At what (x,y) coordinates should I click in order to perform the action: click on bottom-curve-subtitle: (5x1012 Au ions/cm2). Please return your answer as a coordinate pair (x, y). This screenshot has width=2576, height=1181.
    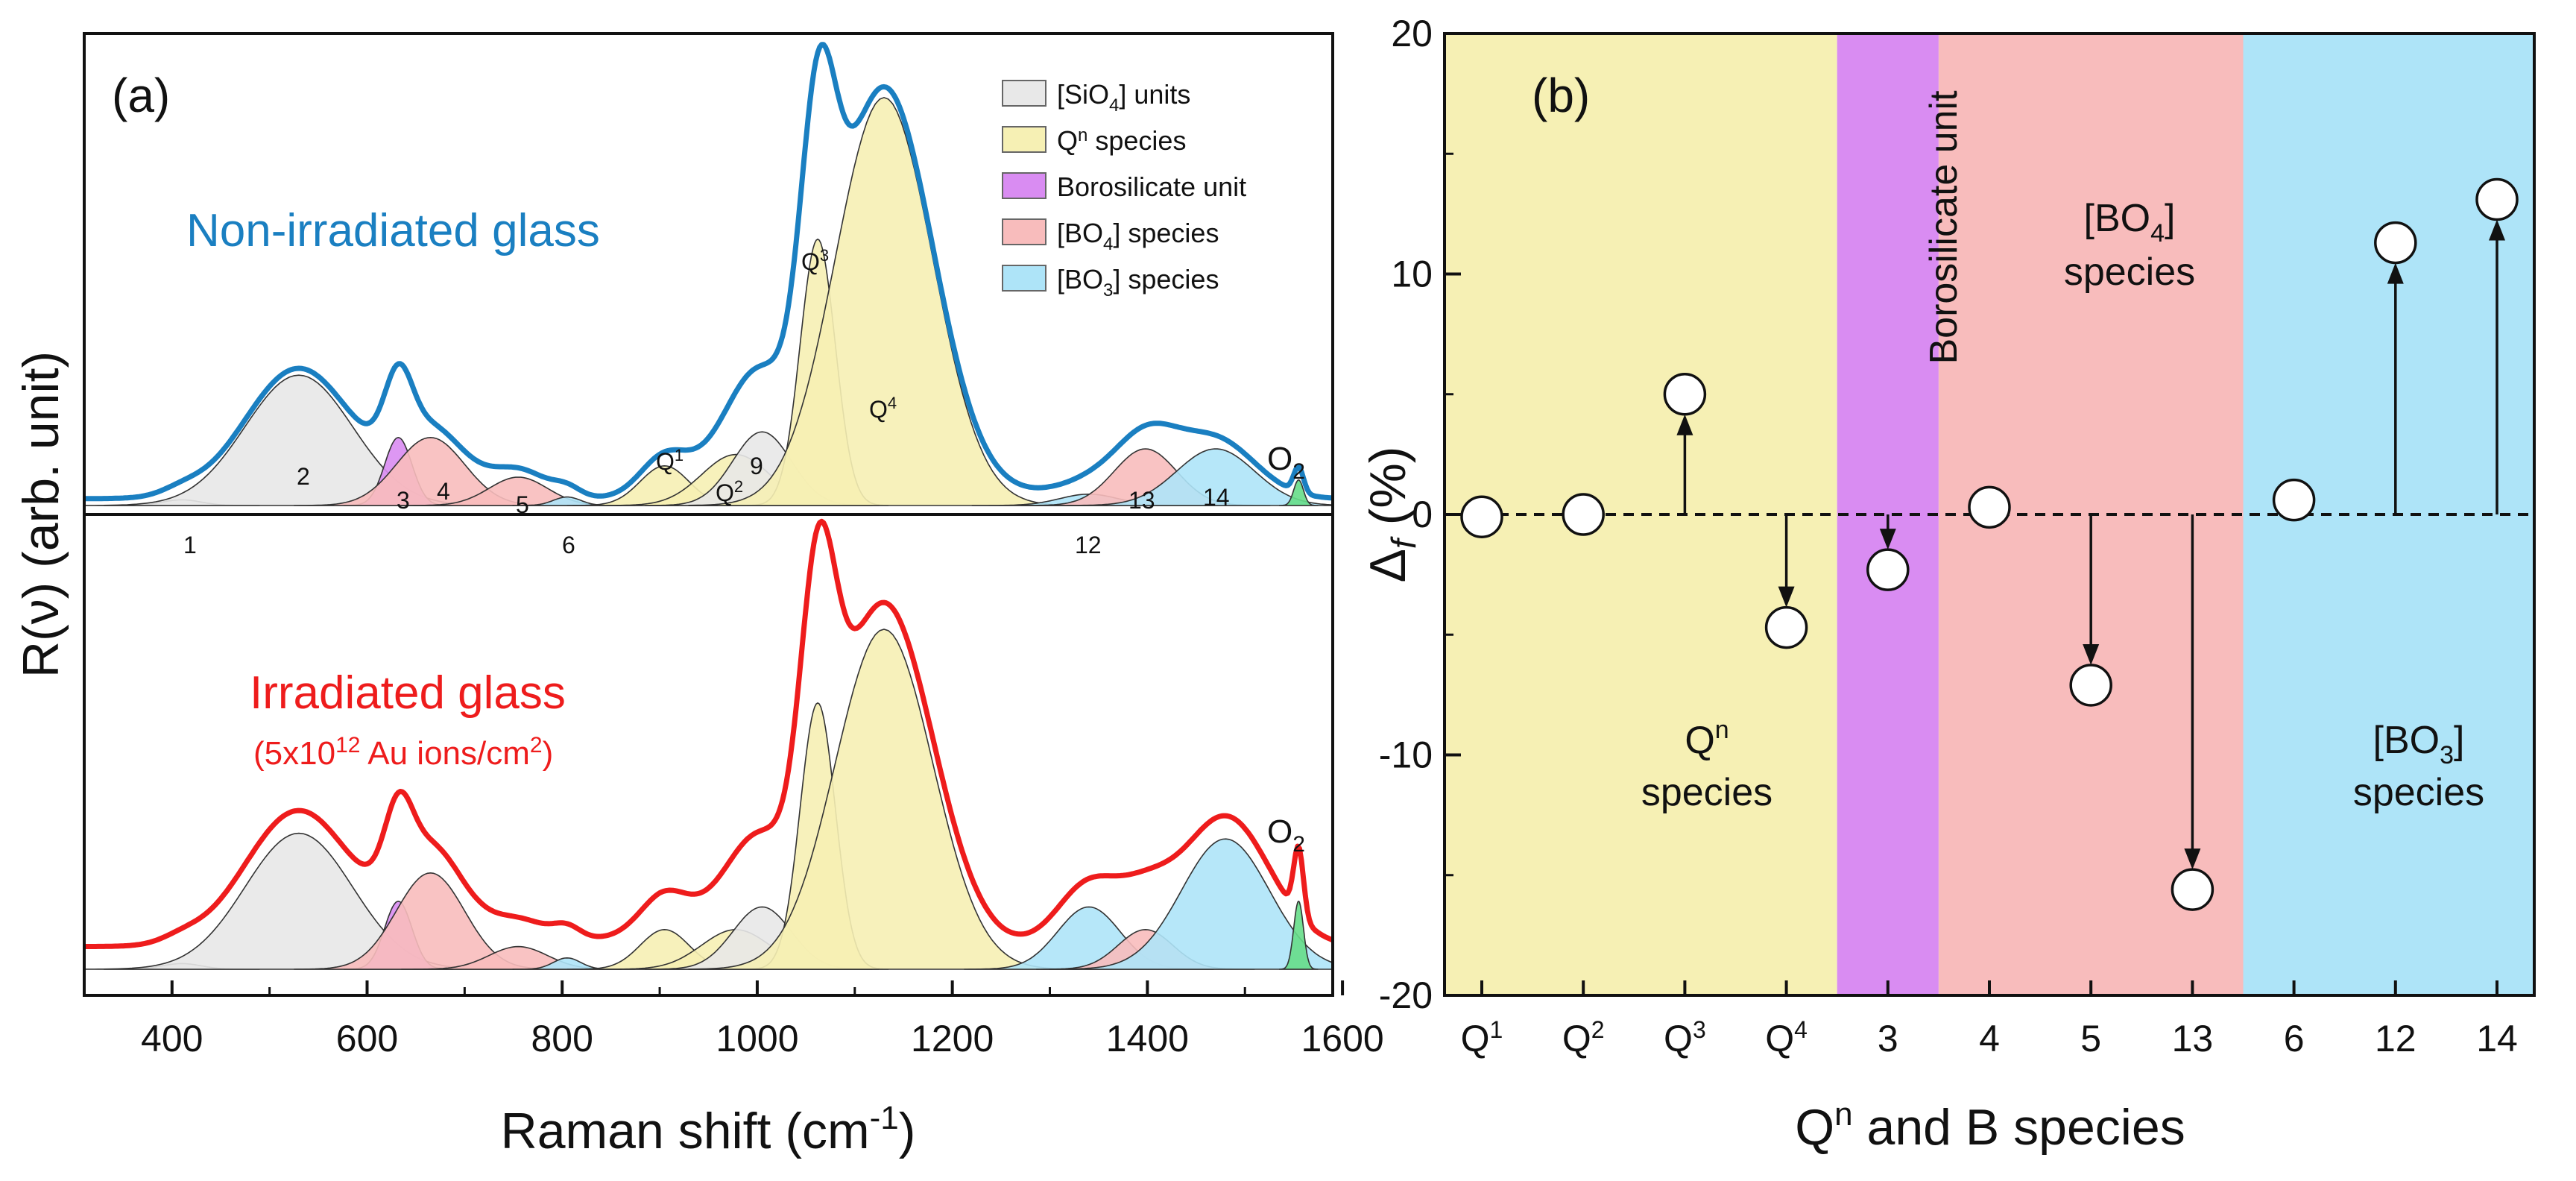
    Looking at the image, I should click on (403, 752).